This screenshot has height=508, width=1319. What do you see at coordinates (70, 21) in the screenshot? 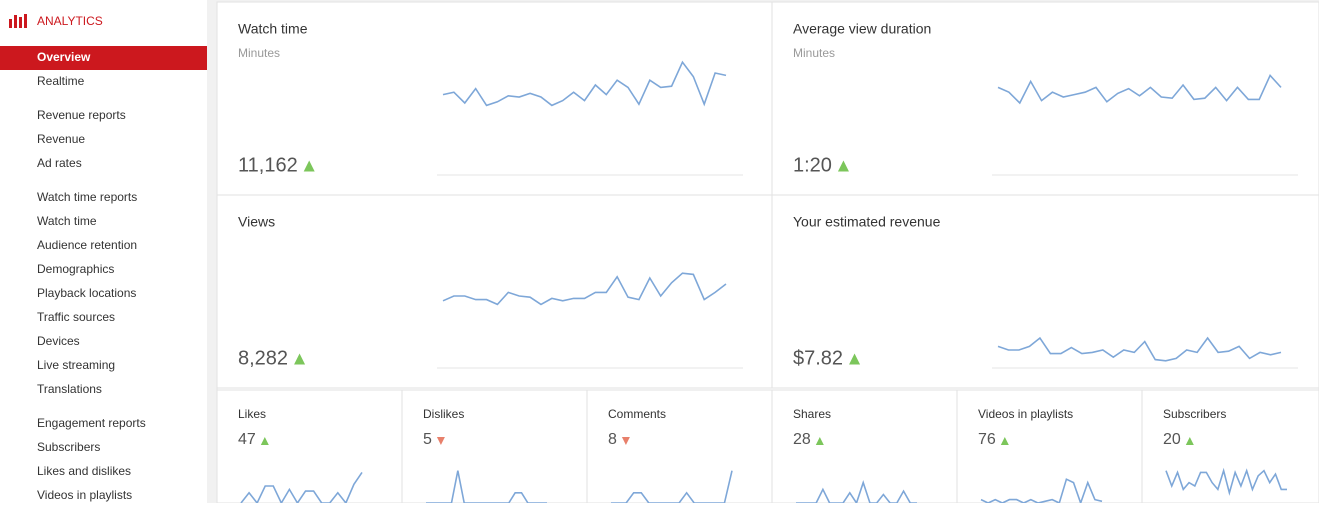
I see `sidebar-title: ANALYTICS` at bounding box center [70, 21].